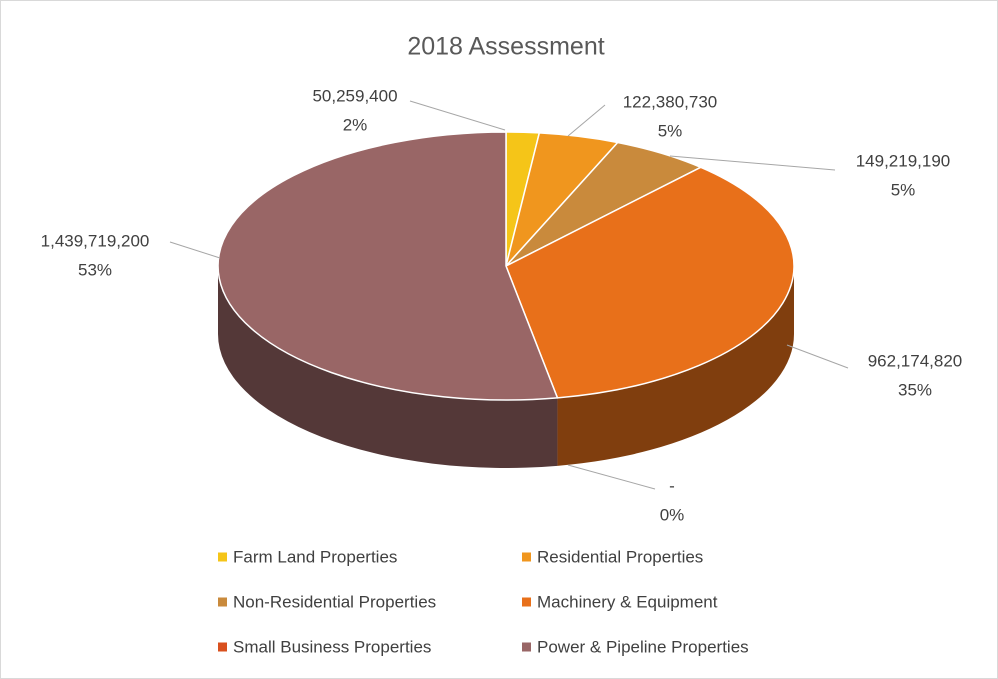 This screenshot has height=679, width=998. I want to click on data-label-value: -, so click(672, 485).